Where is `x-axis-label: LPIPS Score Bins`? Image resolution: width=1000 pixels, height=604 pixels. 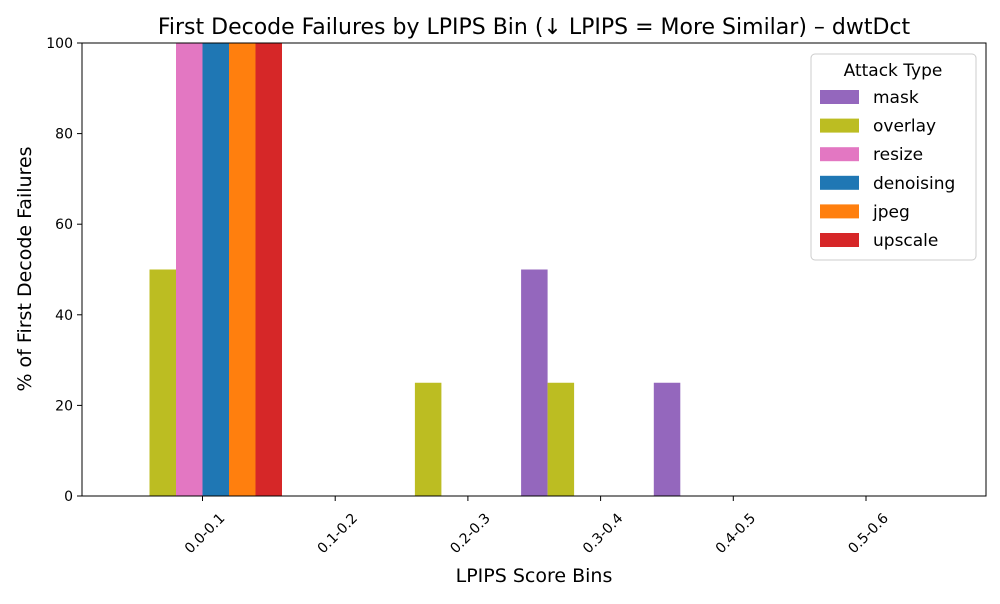
x-axis-label: LPIPS Score Bins is located at coordinates (534, 576).